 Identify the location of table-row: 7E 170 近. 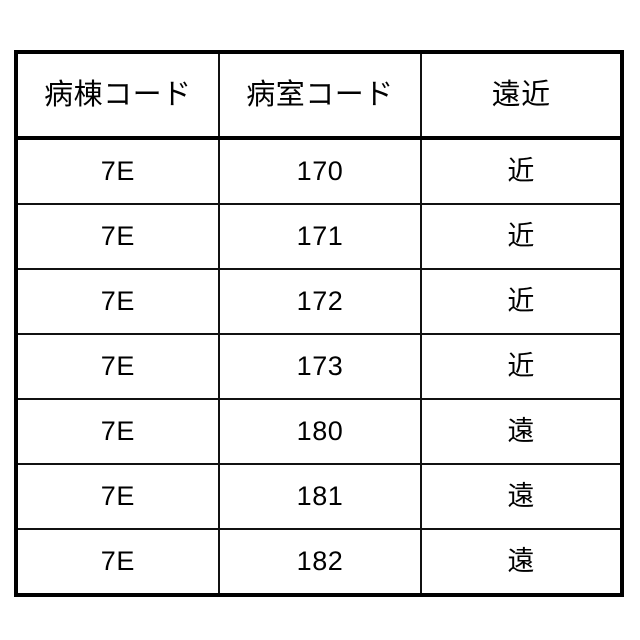
(319, 171).